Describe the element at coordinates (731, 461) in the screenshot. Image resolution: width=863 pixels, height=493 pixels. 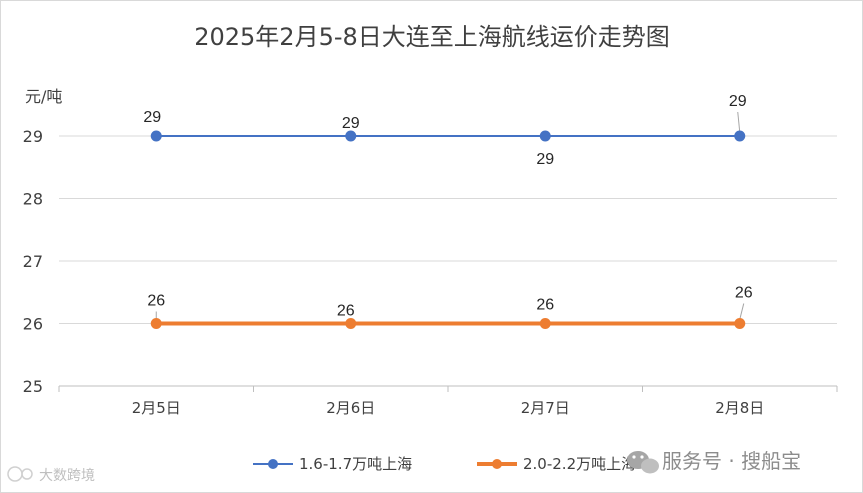
I see `watermark-brand: 服务号 · 搜船宝` at that location.